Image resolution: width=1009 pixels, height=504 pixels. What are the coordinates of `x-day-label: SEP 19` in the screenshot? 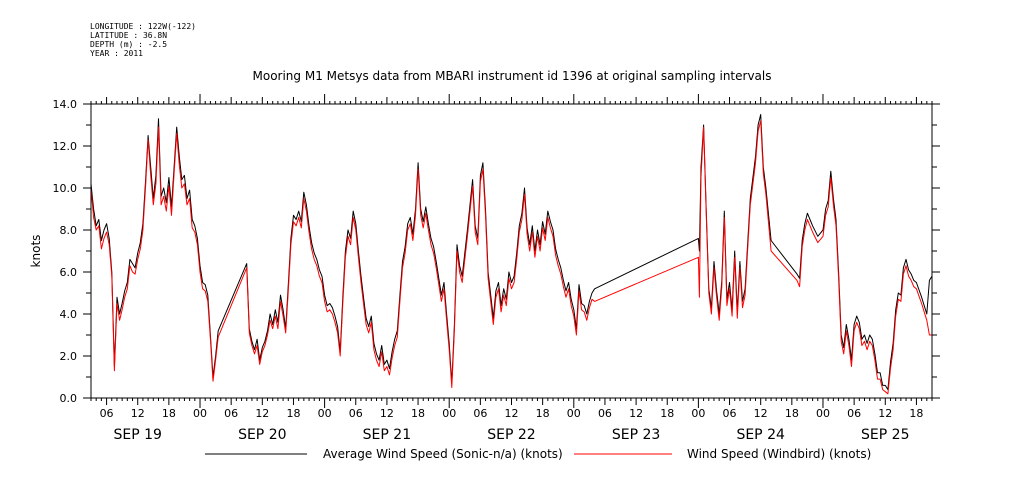 It's located at (137, 435).